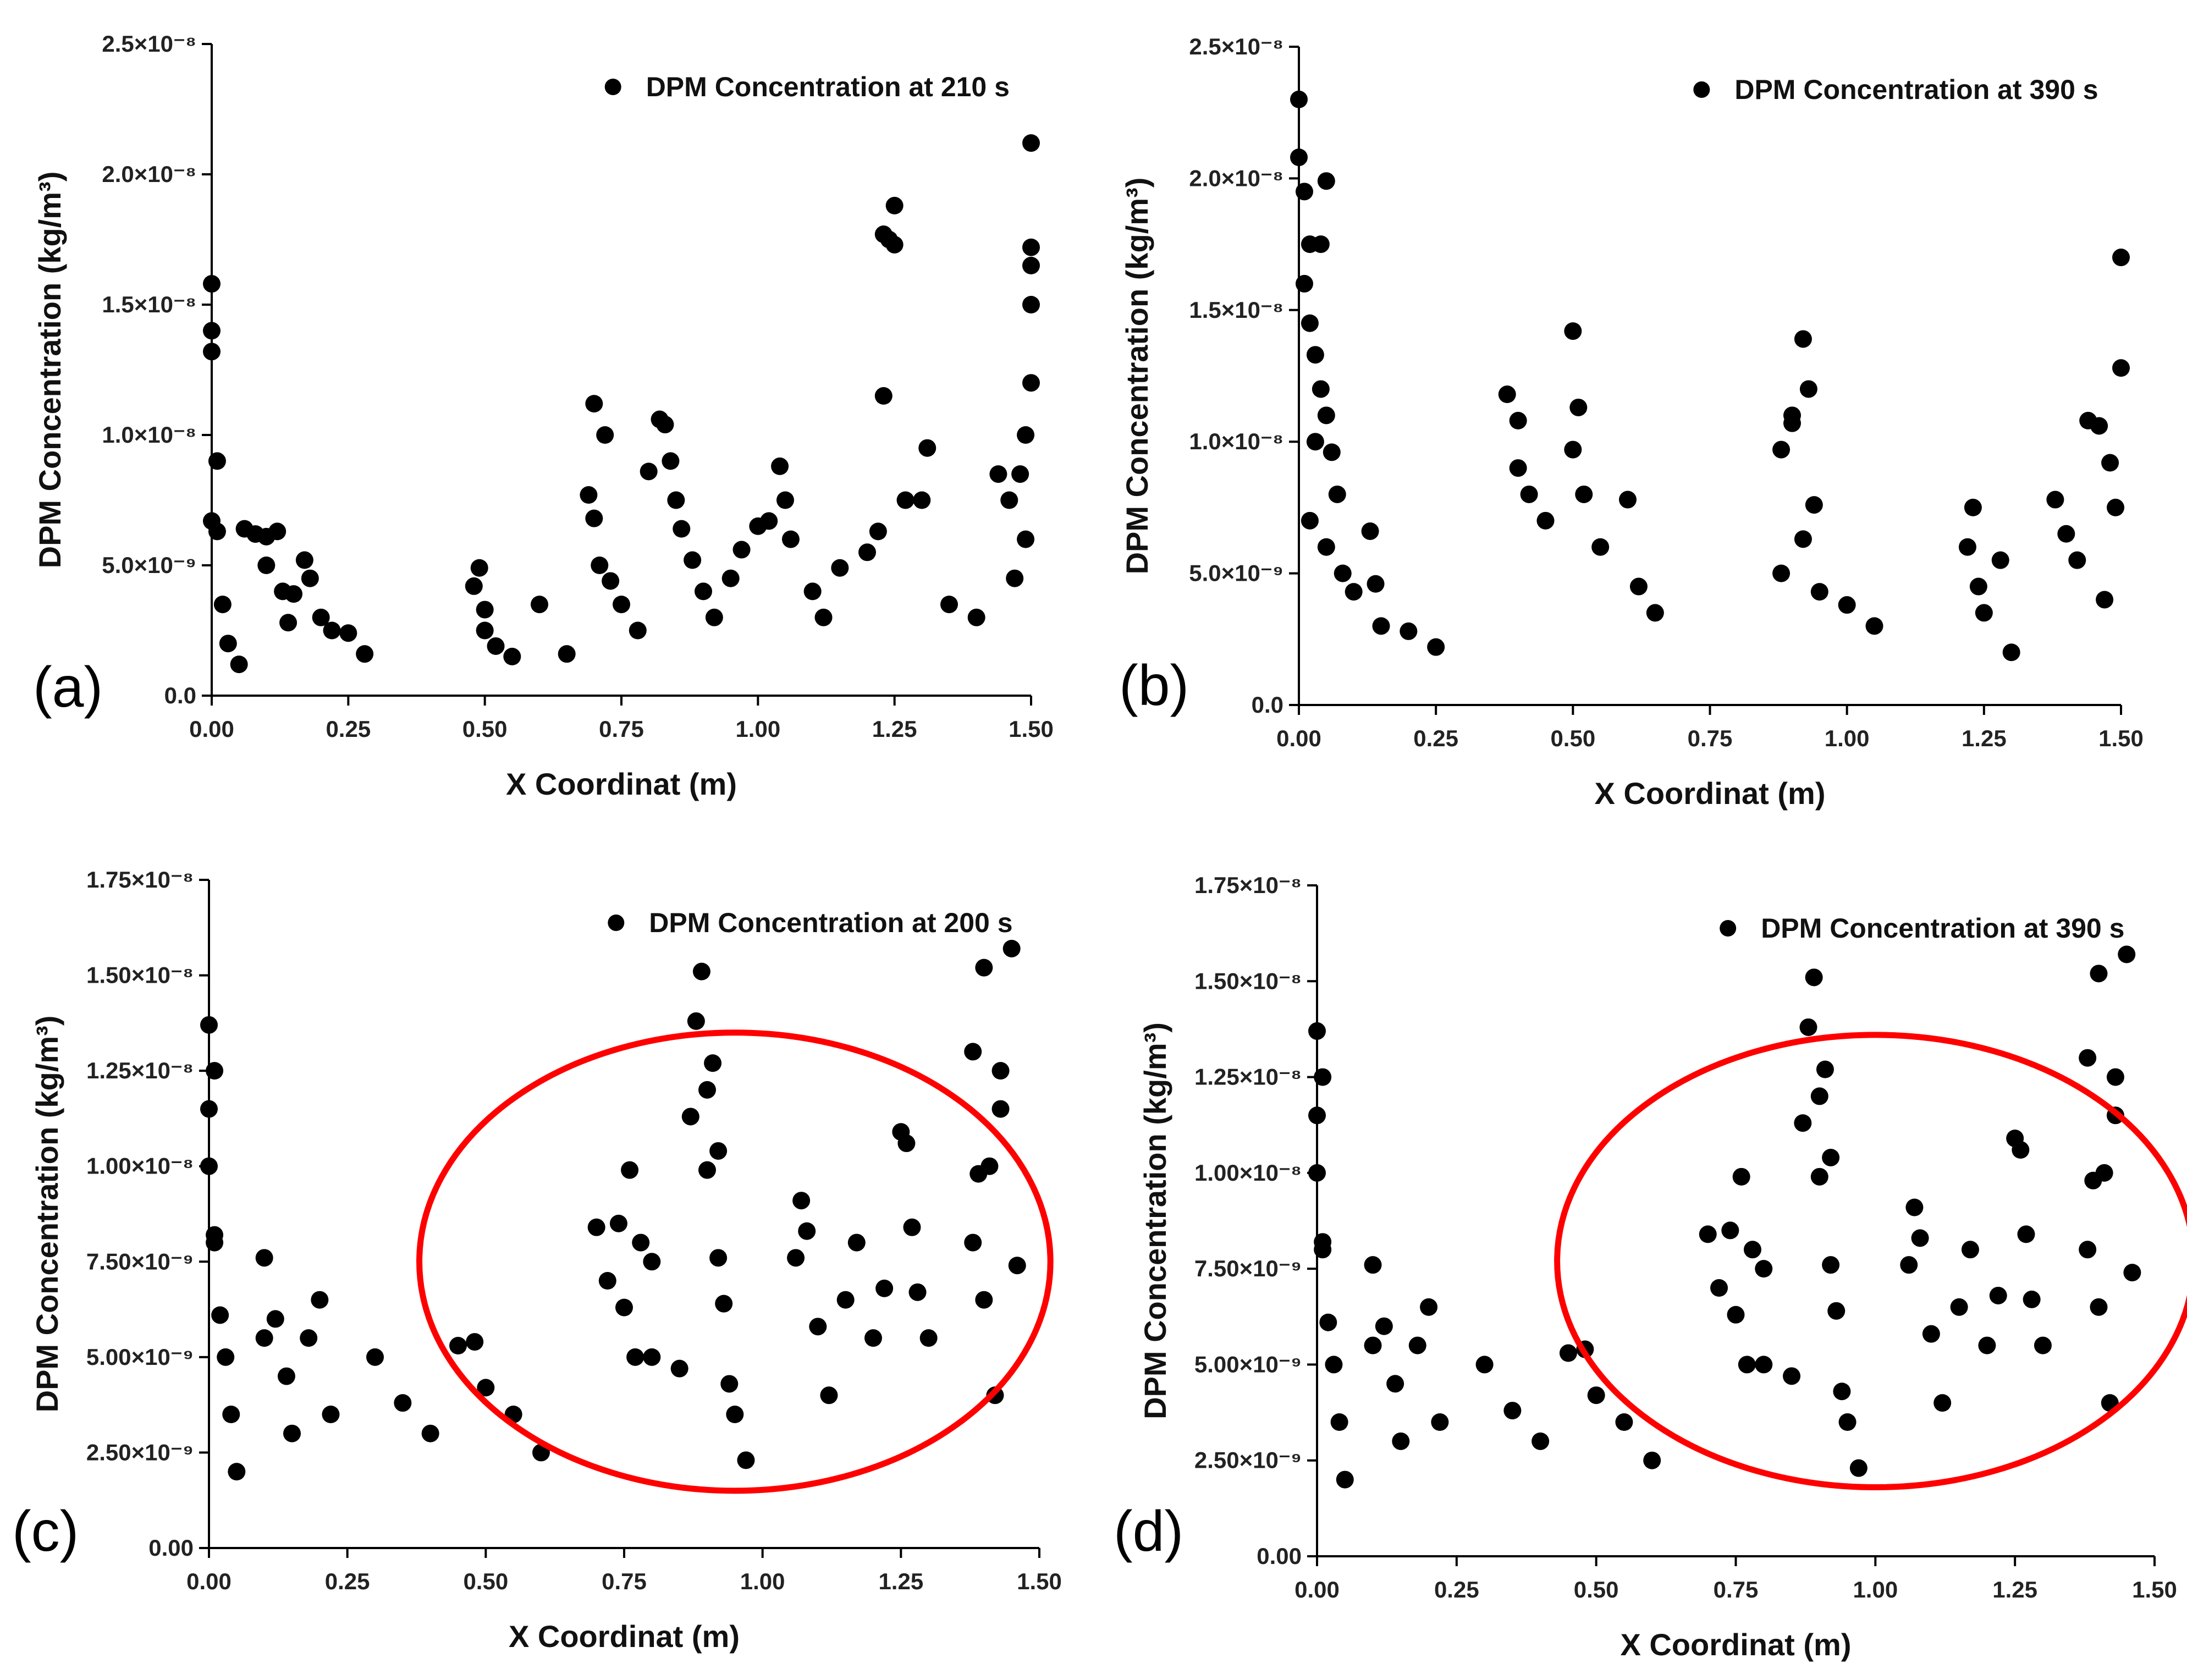  I want to click on x-tick-label: 1.25, so click(2014, 1589).